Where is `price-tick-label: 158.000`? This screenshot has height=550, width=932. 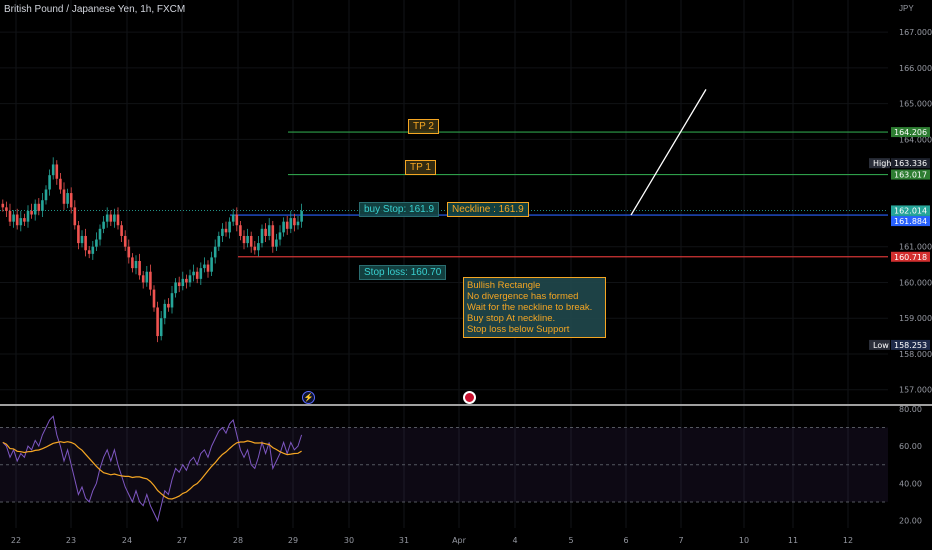 price-tick-label: 158.000 is located at coordinates (915, 354).